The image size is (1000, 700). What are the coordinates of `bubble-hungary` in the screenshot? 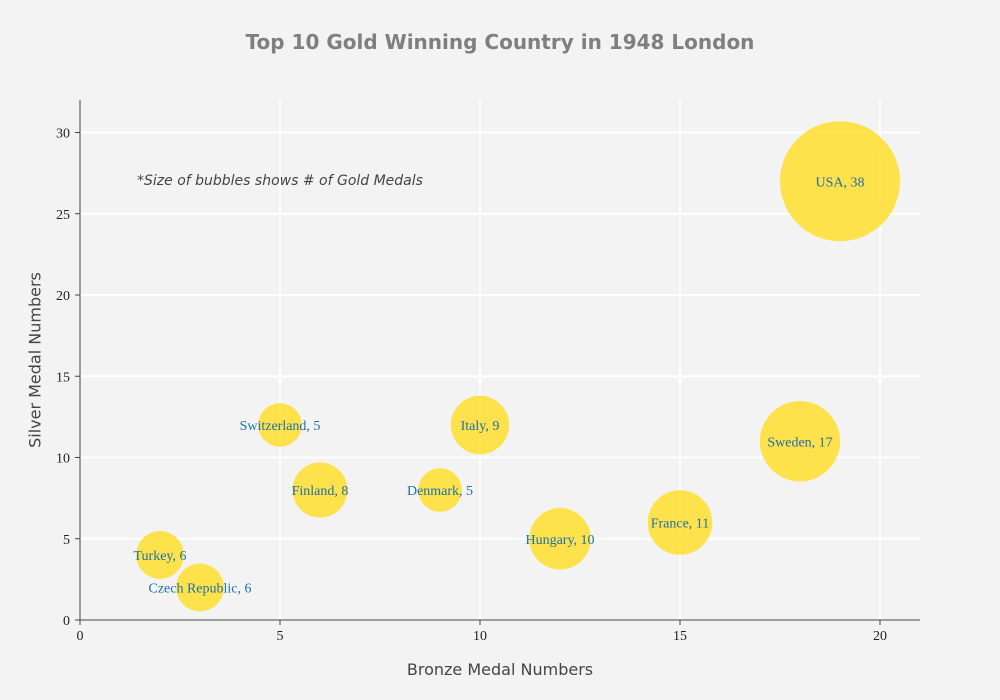 It's located at (560, 538).